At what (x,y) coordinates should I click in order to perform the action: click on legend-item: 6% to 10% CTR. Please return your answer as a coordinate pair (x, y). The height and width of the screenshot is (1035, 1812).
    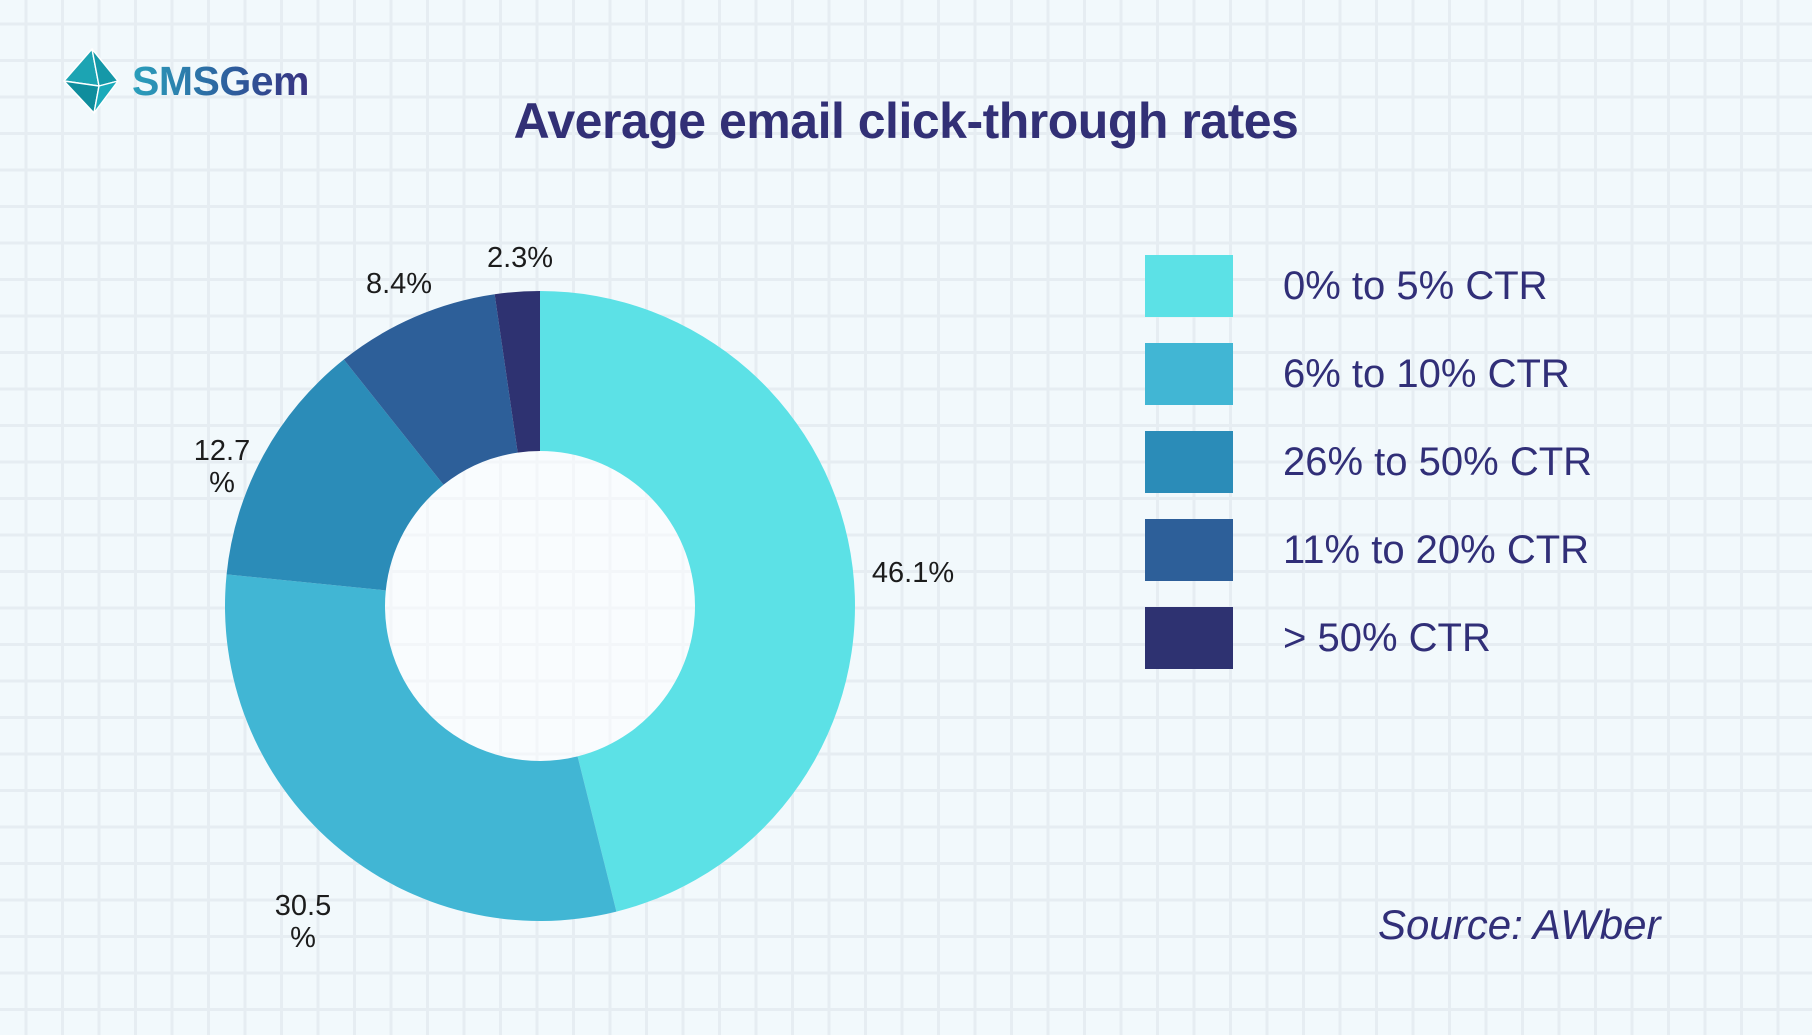
    Looking at the image, I should click on (1368, 374).